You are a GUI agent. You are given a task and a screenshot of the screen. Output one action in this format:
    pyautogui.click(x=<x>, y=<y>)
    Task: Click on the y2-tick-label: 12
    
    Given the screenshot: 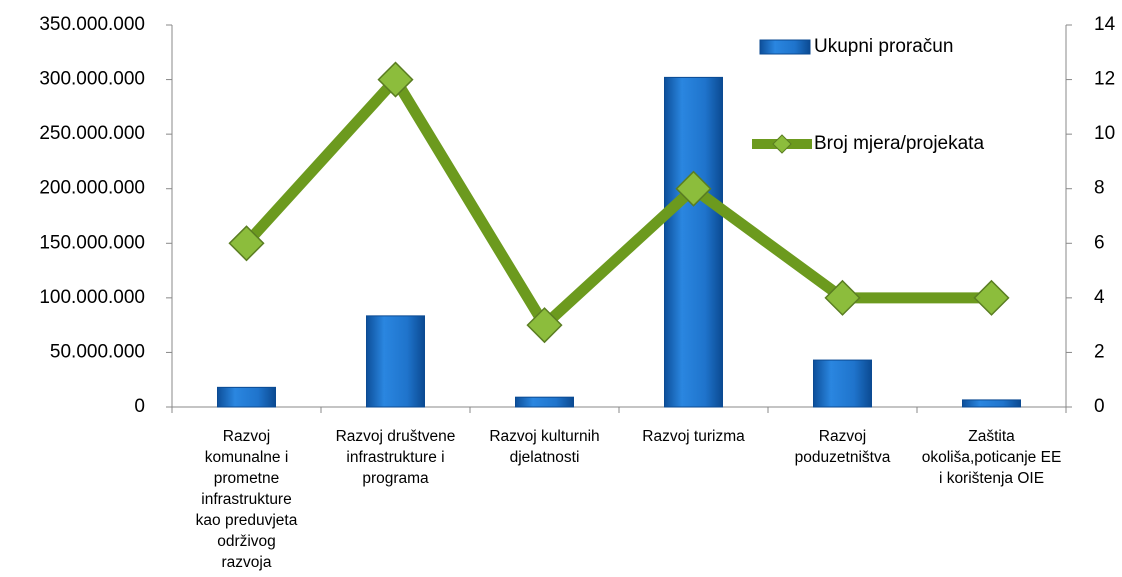 What is the action you would take?
    pyautogui.click(x=1104, y=79)
    